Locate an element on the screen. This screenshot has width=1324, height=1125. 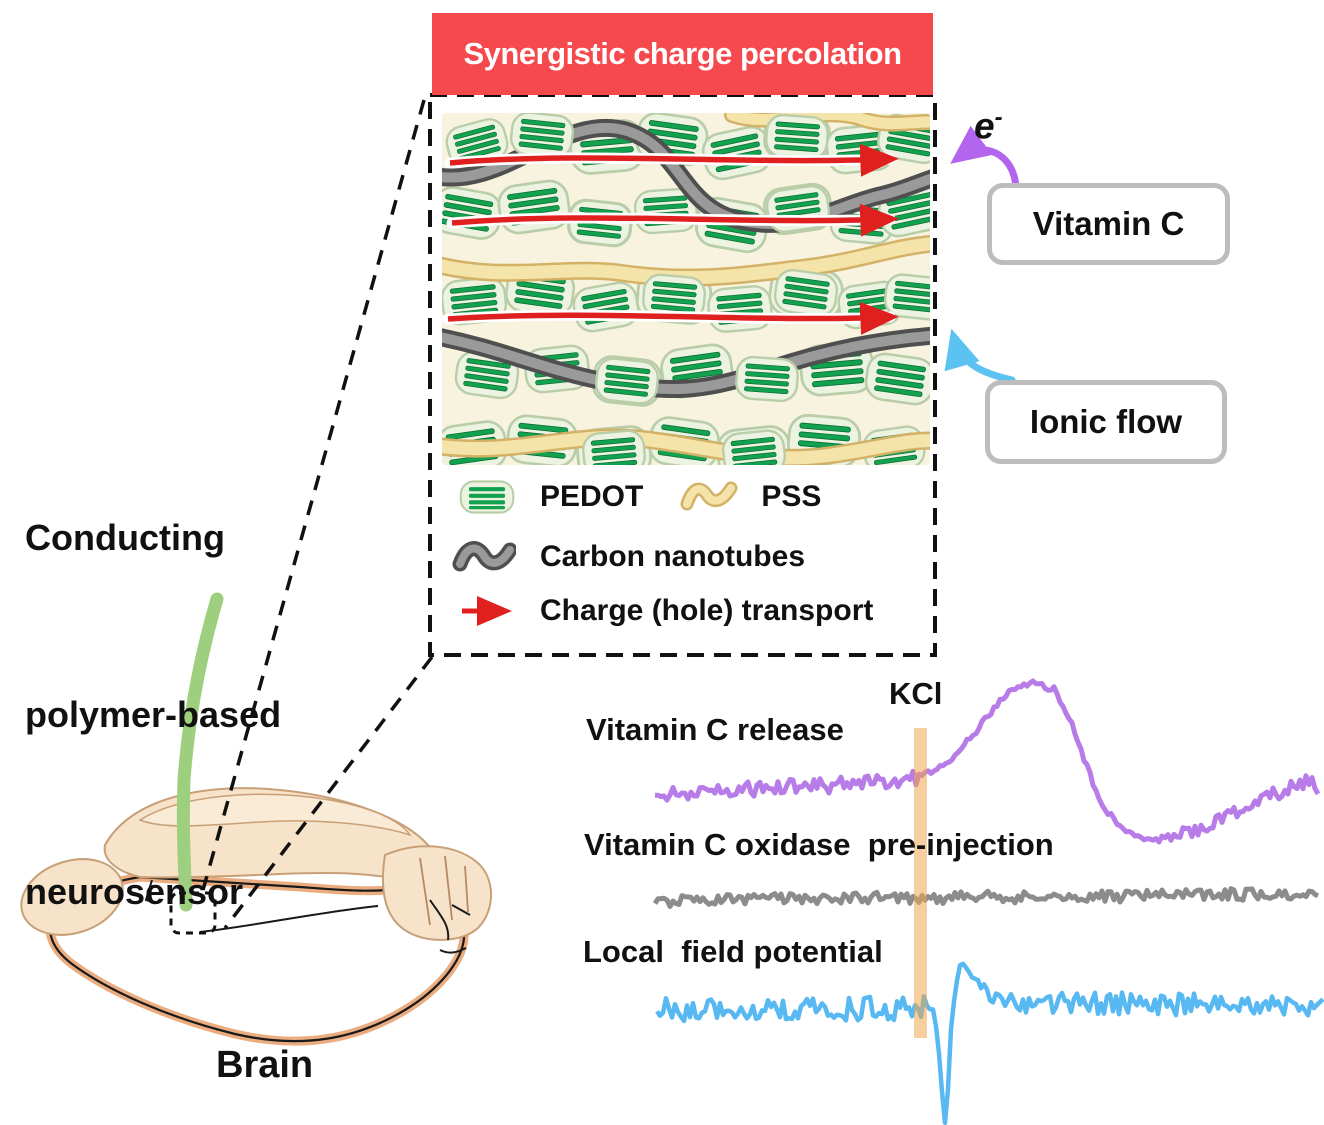
legend-label-charge: Charge (hole) transport is located at coordinates (707, 610).